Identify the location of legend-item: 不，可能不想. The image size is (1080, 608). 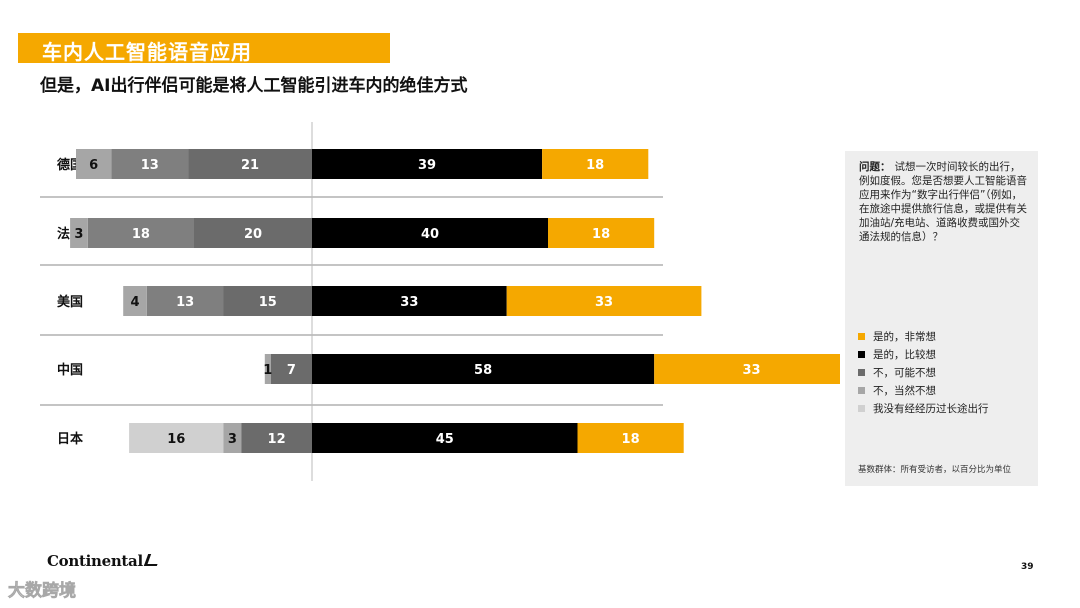
(923, 372).